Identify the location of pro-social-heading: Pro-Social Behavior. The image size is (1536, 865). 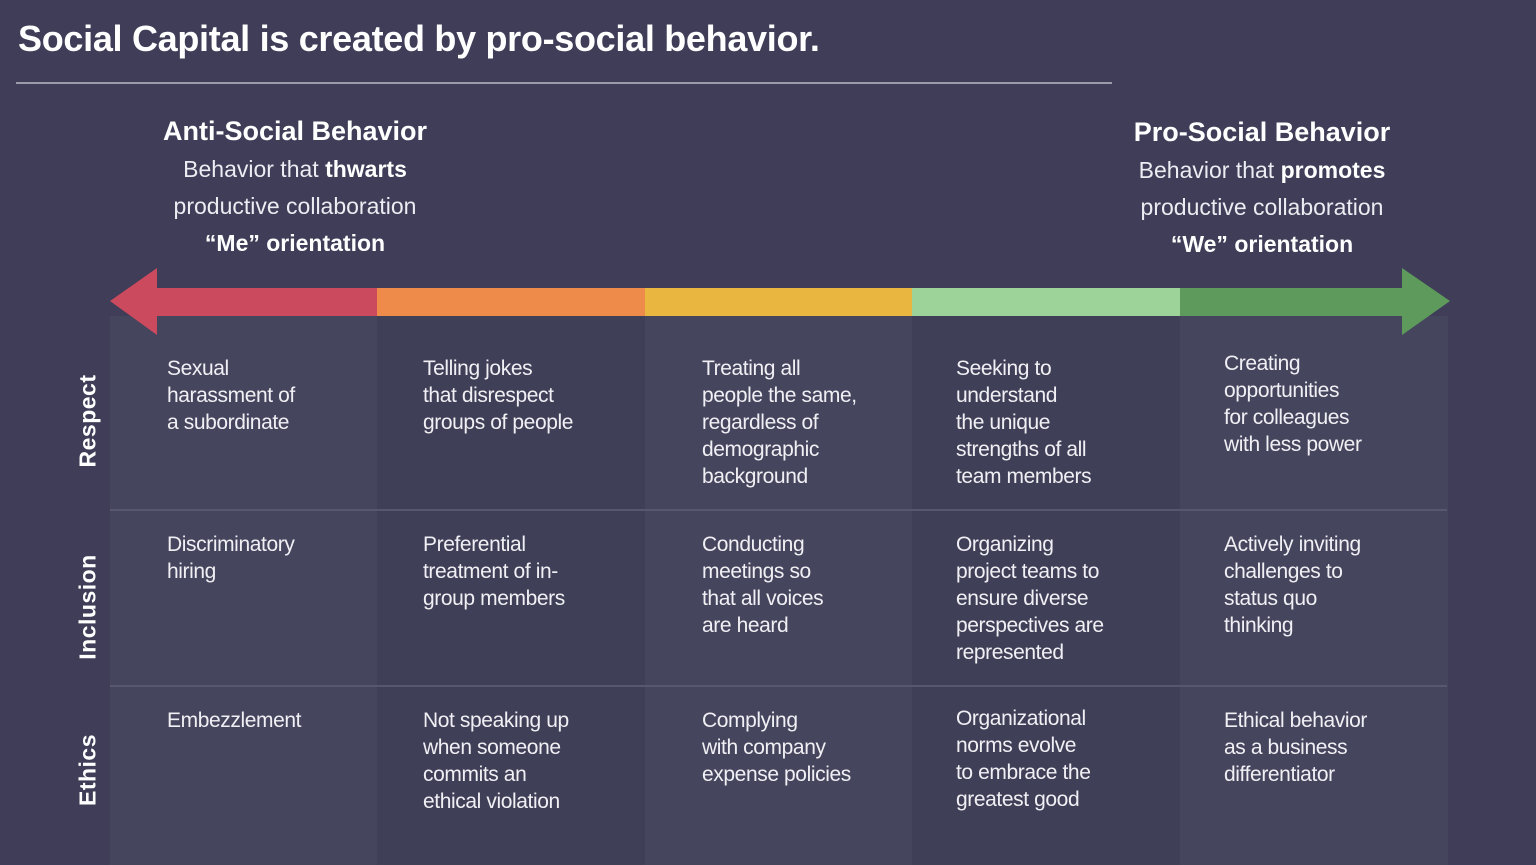
(1262, 132).